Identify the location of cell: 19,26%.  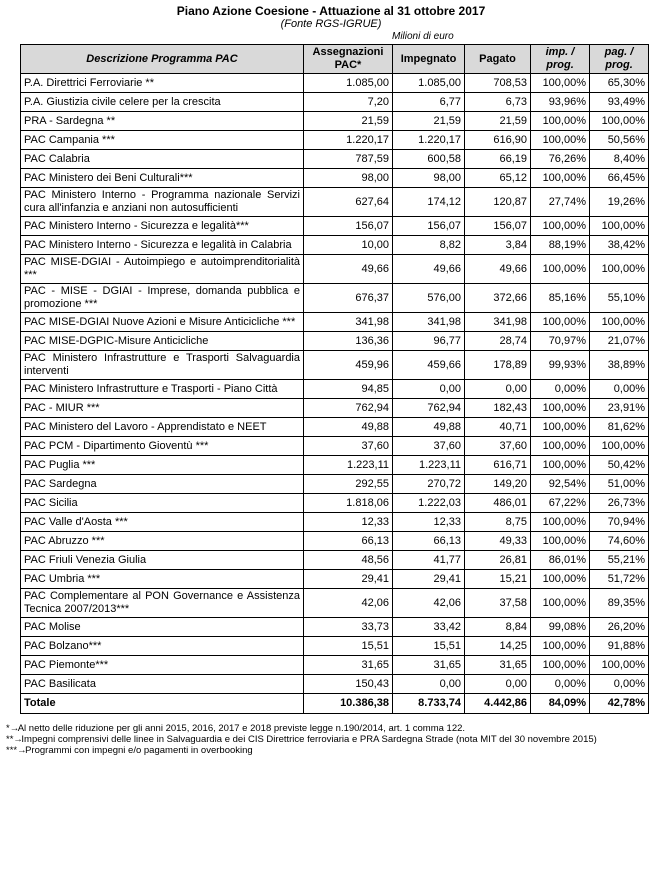
(619, 202).